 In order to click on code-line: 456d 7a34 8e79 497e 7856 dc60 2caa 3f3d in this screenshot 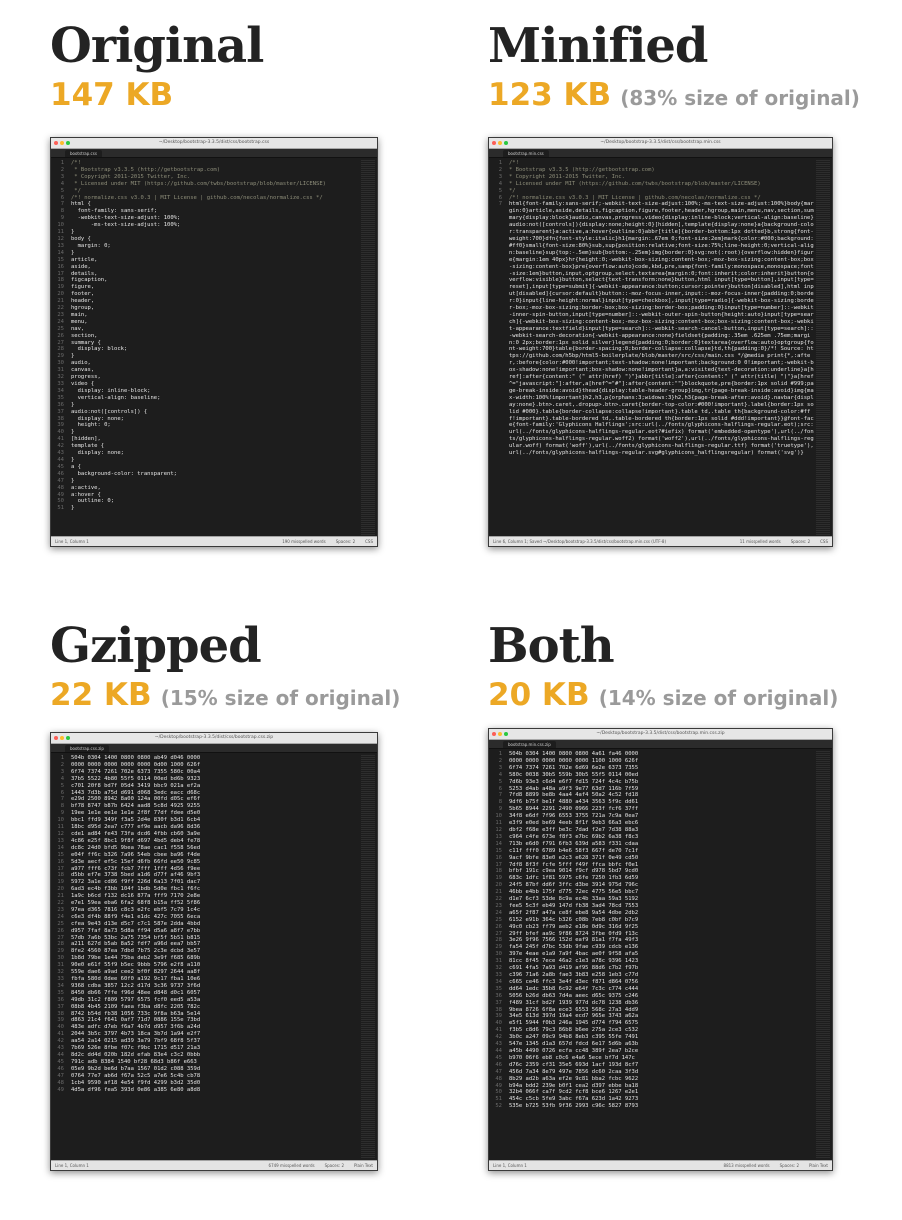, I will do `click(574, 1071)`.